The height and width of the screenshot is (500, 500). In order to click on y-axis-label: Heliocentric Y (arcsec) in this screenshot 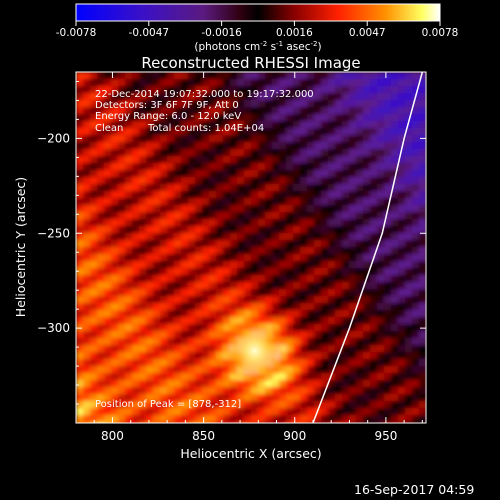, I will do `click(20, 247)`.